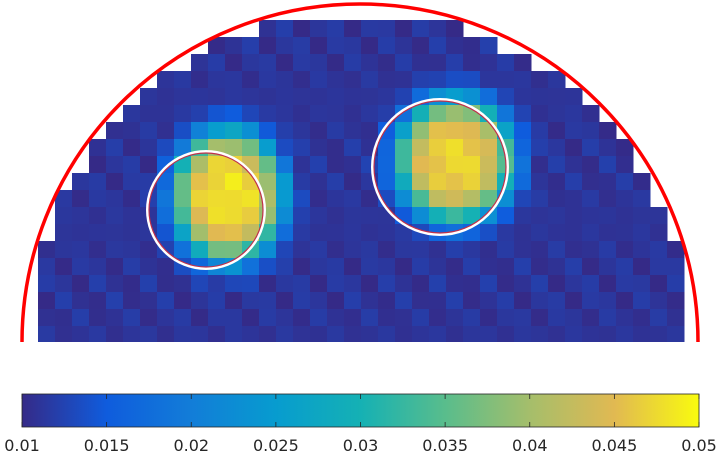 Image resolution: width=722 pixels, height=457 pixels. I want to click on inclusion-outline-left, so click(206, 210).